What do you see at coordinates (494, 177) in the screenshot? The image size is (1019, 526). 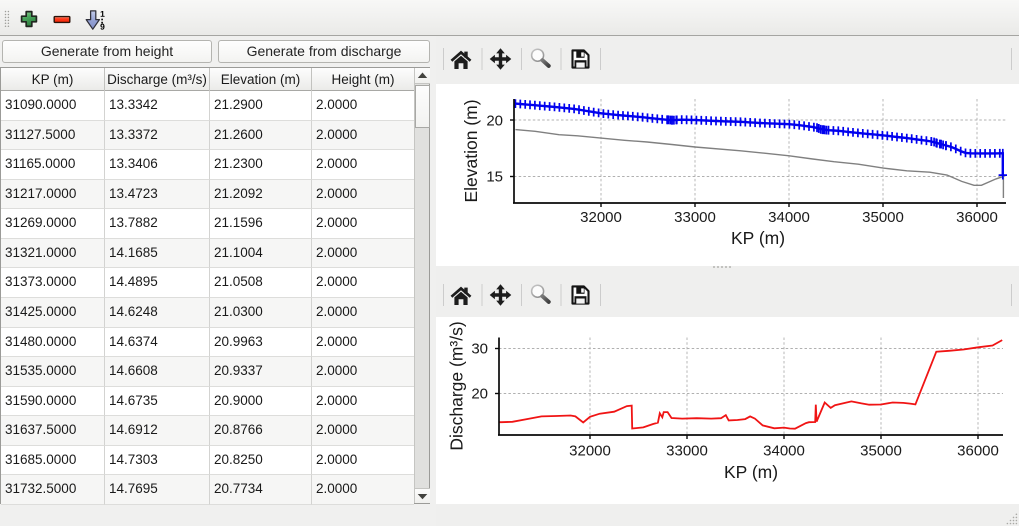 I see `svg-text: 15` at bounding box center [494, 177].